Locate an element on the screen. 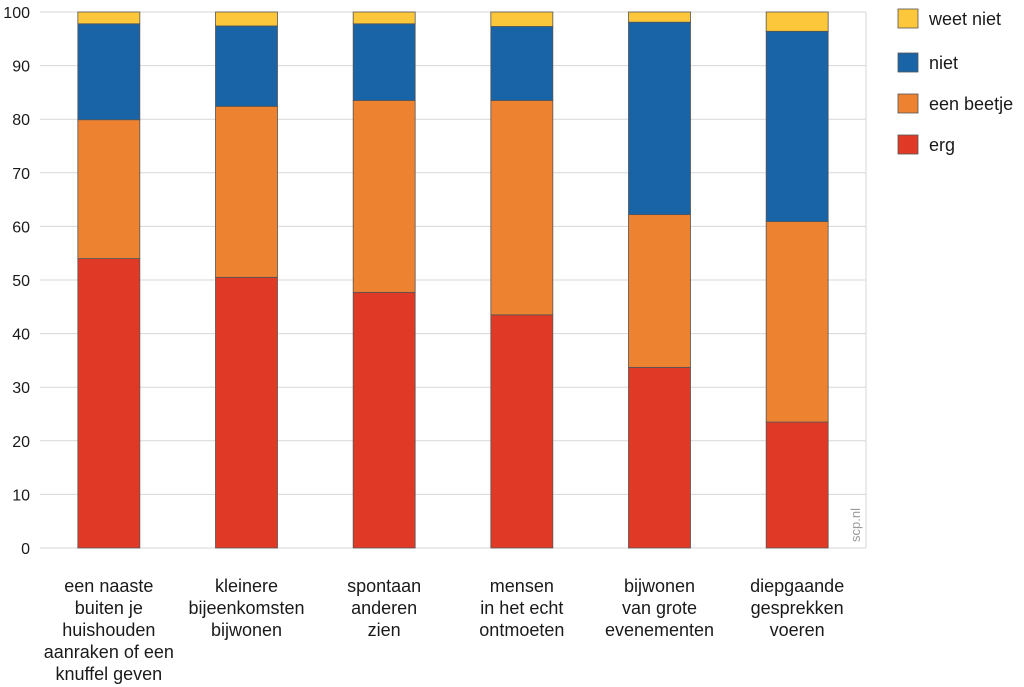 The image size is (1024, 687). y-tick-label-10: 10 is located at coordinates (21, 495).